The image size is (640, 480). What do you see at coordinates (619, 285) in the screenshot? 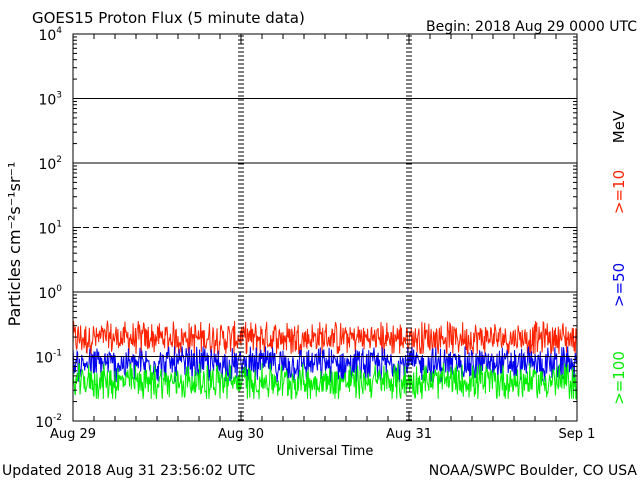
I see `legend-label-1: >=50` at bounding box center [619, 285].